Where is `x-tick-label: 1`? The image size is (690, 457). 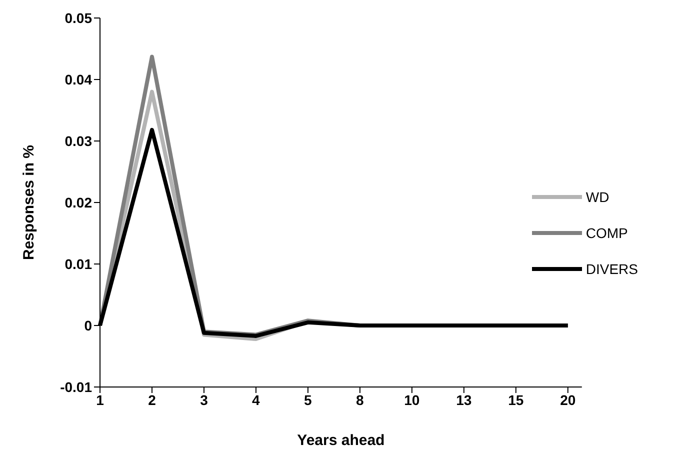 x-tick-label: 1 is located at coordinates (100, 400).